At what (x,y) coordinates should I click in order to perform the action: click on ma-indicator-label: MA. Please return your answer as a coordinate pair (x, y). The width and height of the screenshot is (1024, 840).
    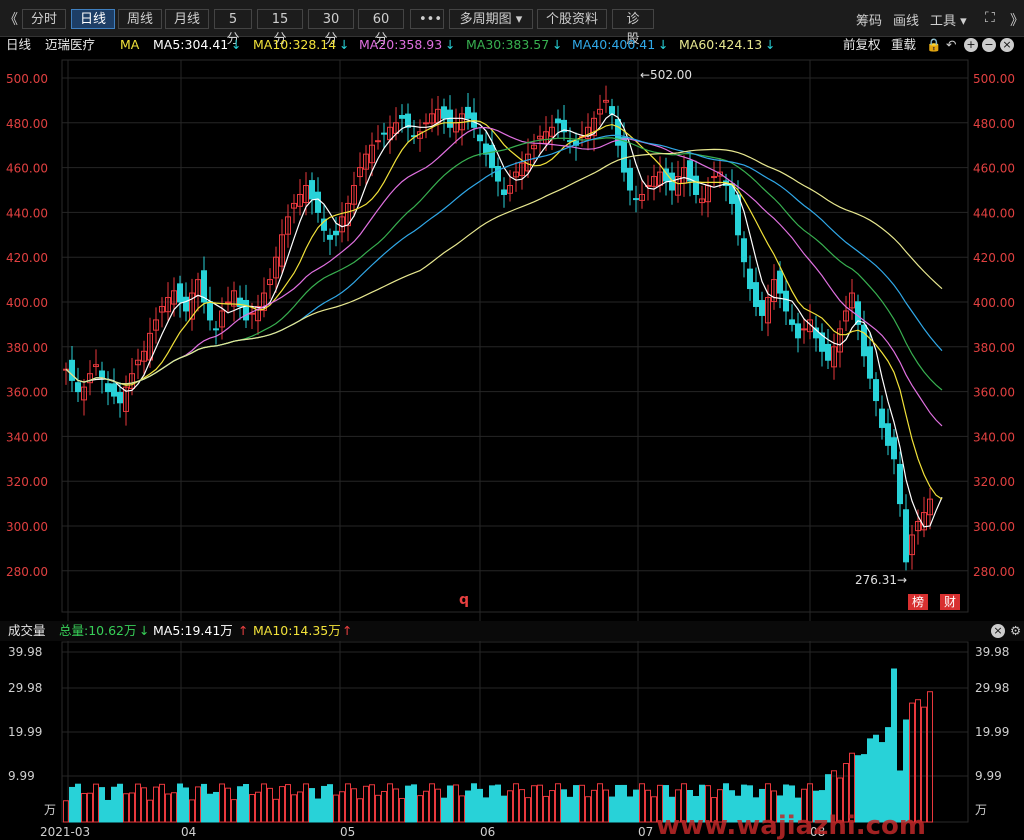
    Looking at the image, I should click on (130, 44).